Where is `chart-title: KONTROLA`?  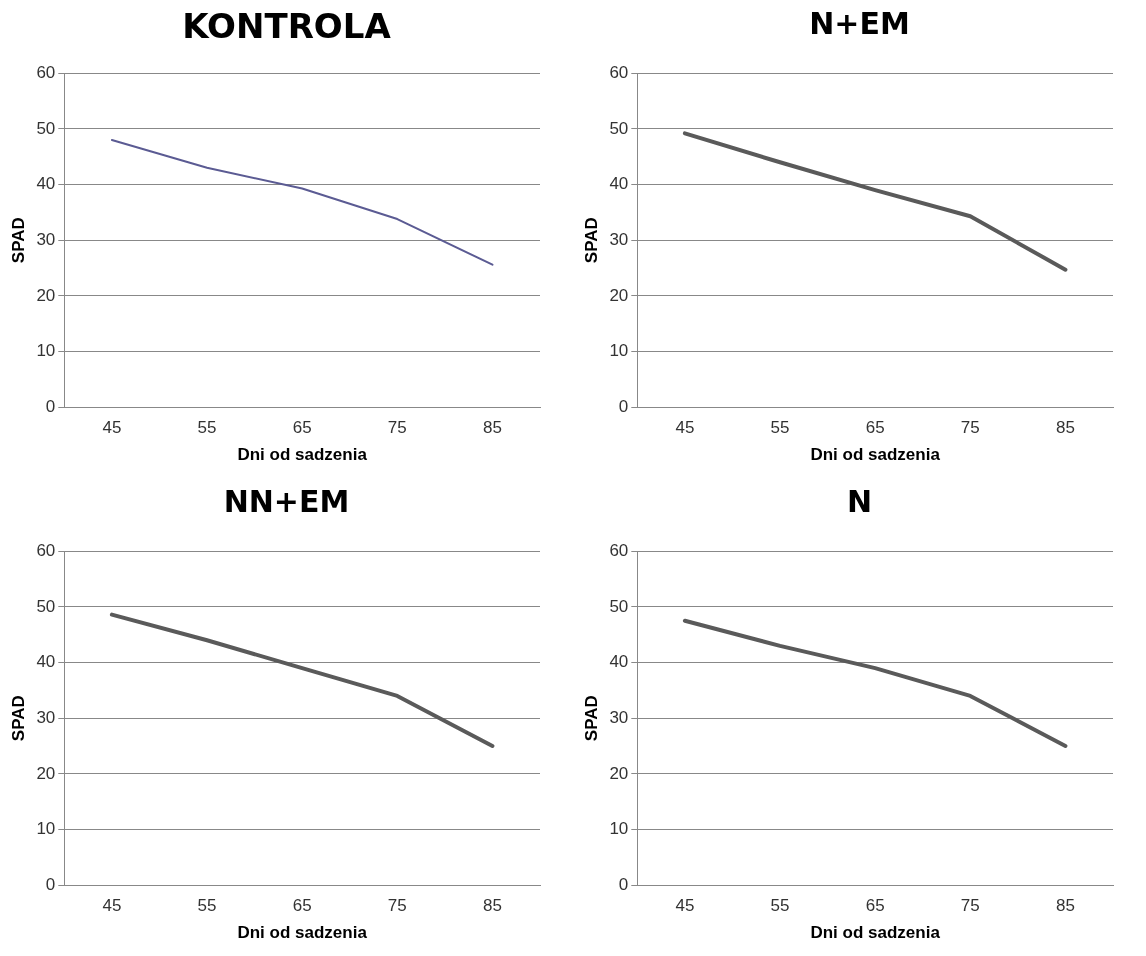
chart-title: KONTROLA is located at coordinates (286, 26).